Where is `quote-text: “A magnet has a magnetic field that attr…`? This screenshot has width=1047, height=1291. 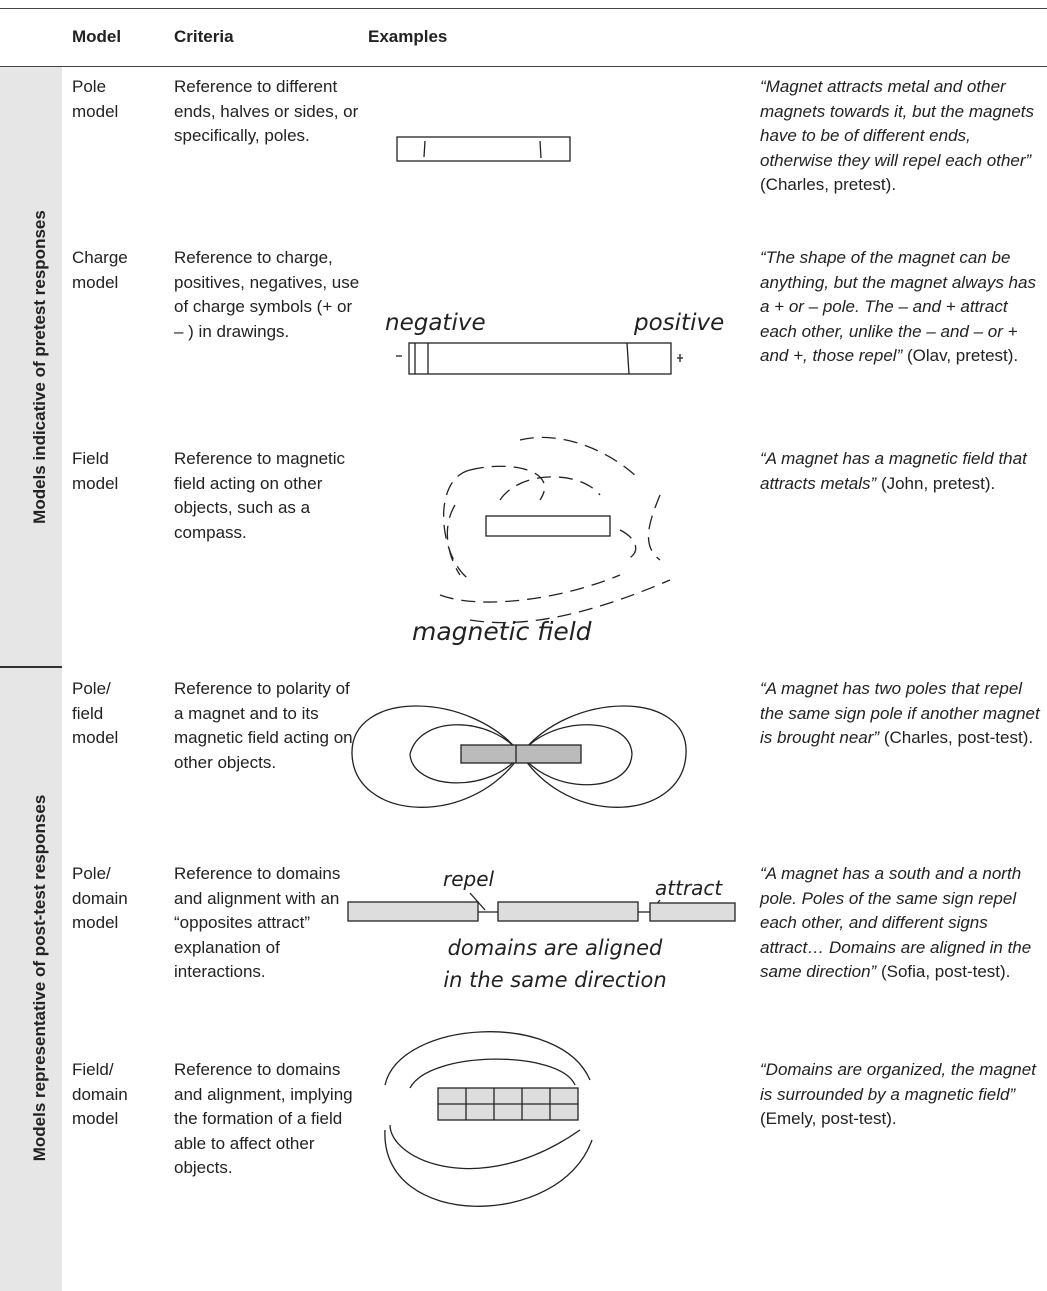
quote-text: “A magnet has a magnetic field that attr… is located at coordinates (893, 471).